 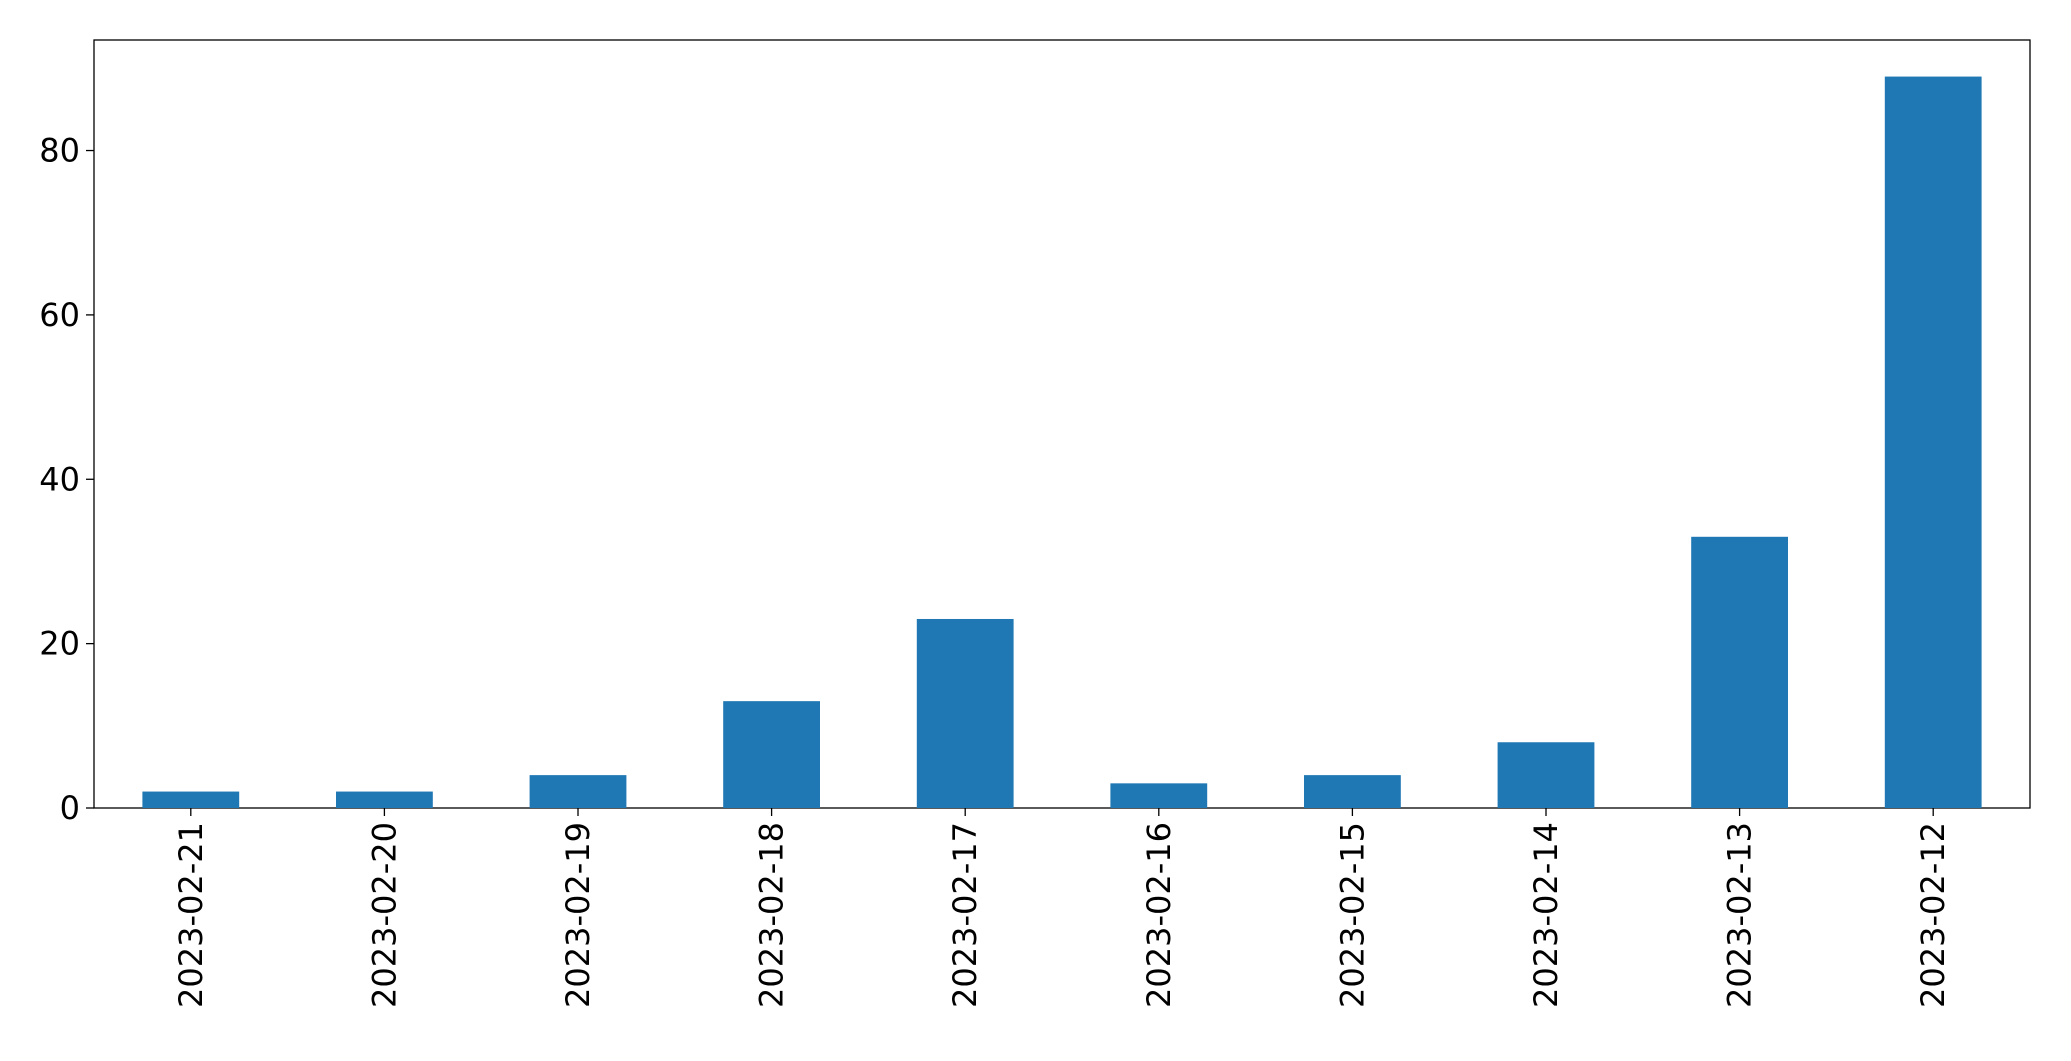 What do you see at coordinates (1546, 915) in the screenshot?
I see `x-tick-label: 2023-02-14` at bounding box center [1546, 915].